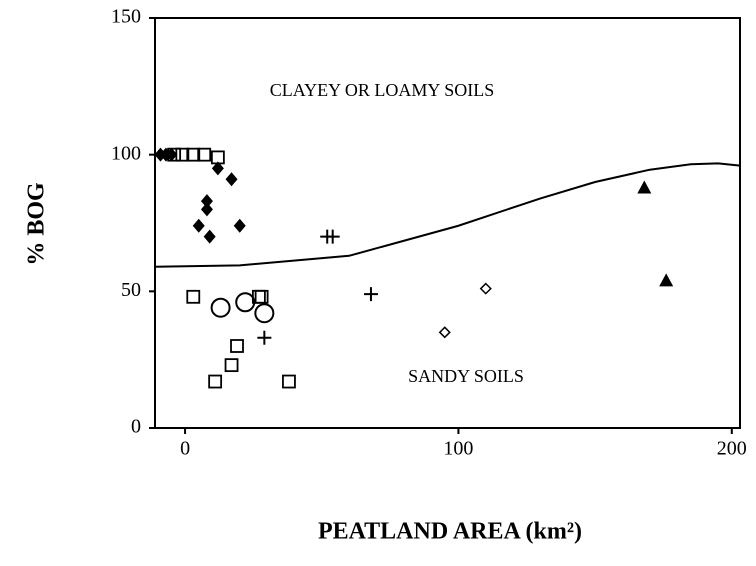 This screenshot has width=756, height=566. Describe the element at coordinates (185, 449) in the screenshot. I see `x-tick-label: 0` at that location.